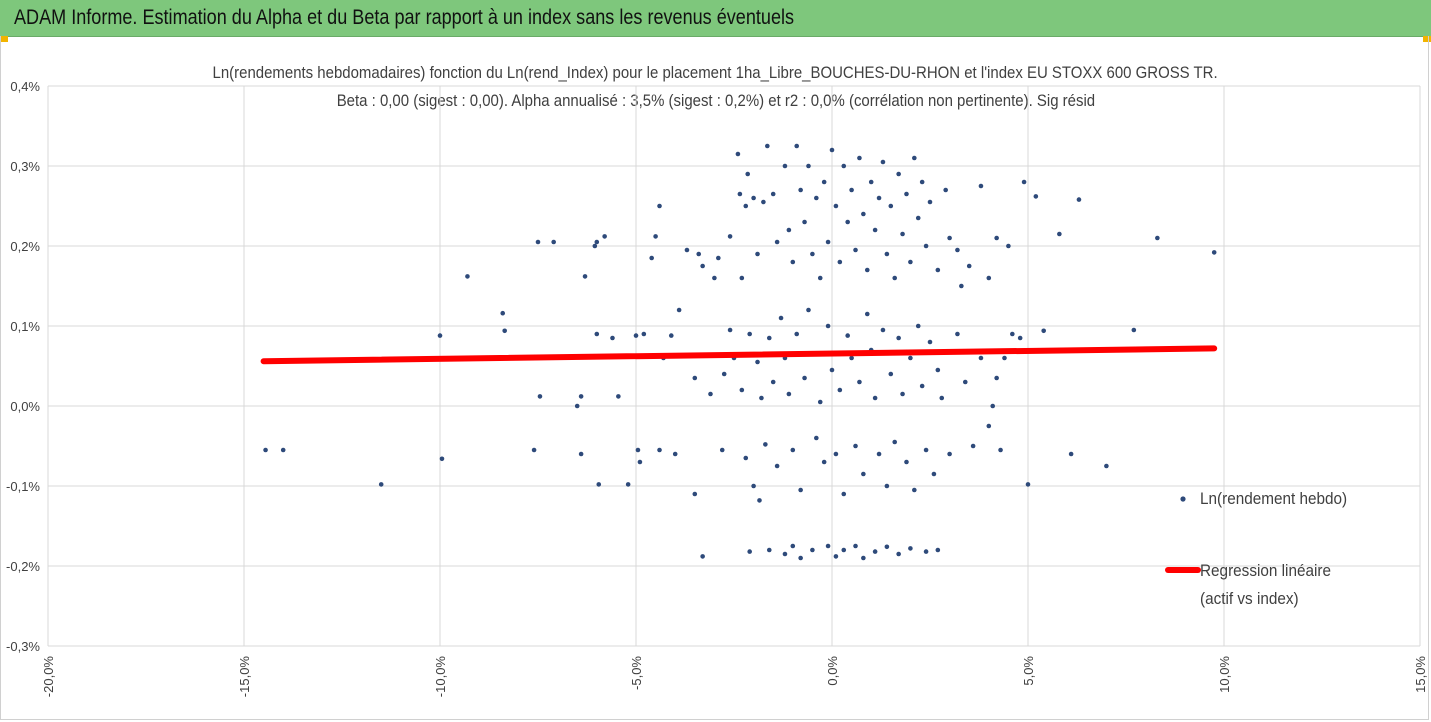 The image size is (1431, 722). What do you see at coordinates (23, 646) in the screenshot?
I see `y-tick-label: -0,3%` at bounding box center [23, 646].